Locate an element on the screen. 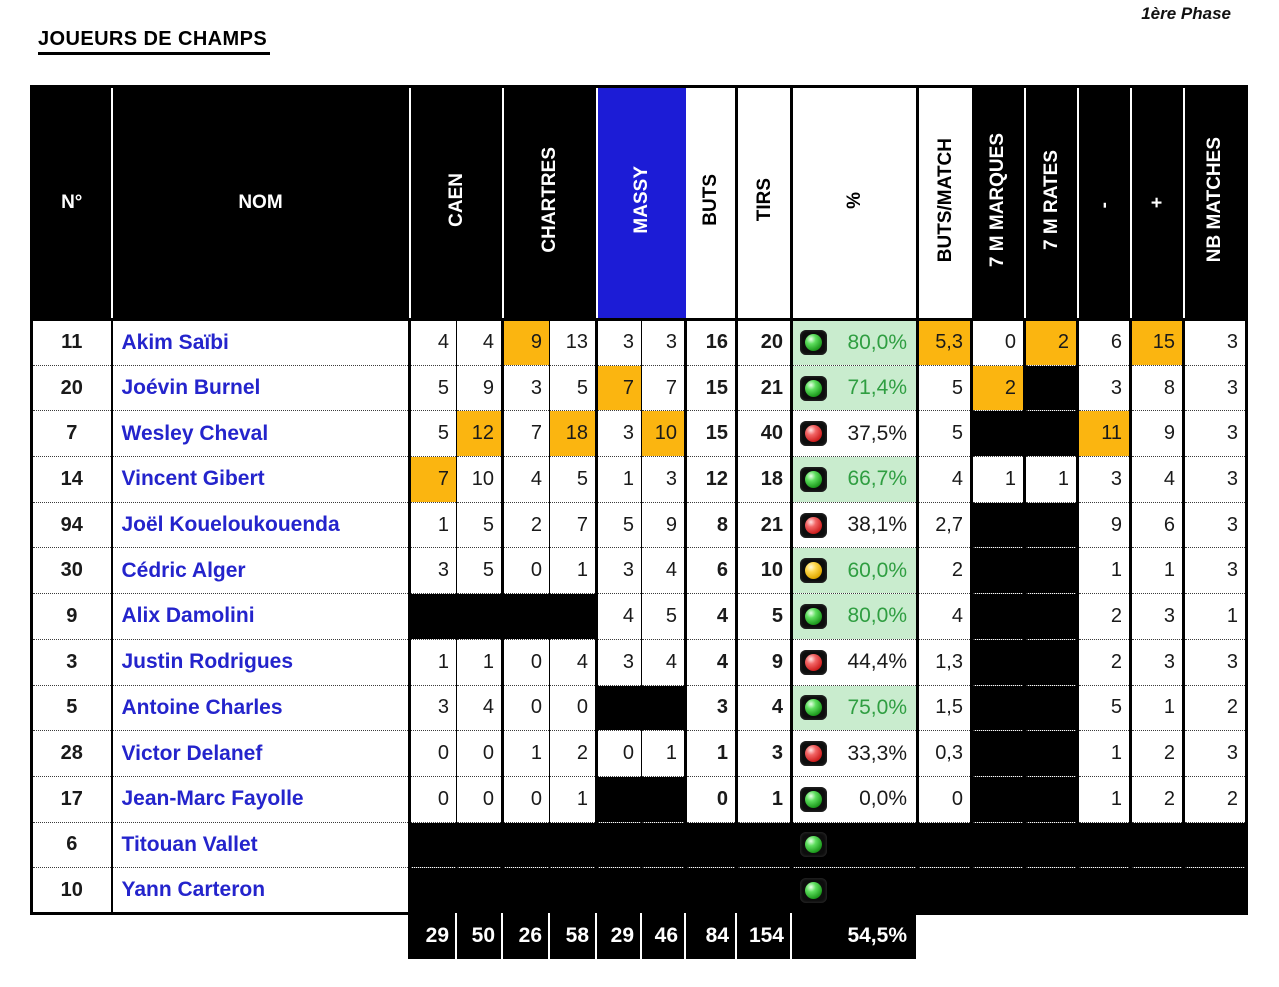  player-name-cell: Antoine Charles is located at coordinates (260, 707).